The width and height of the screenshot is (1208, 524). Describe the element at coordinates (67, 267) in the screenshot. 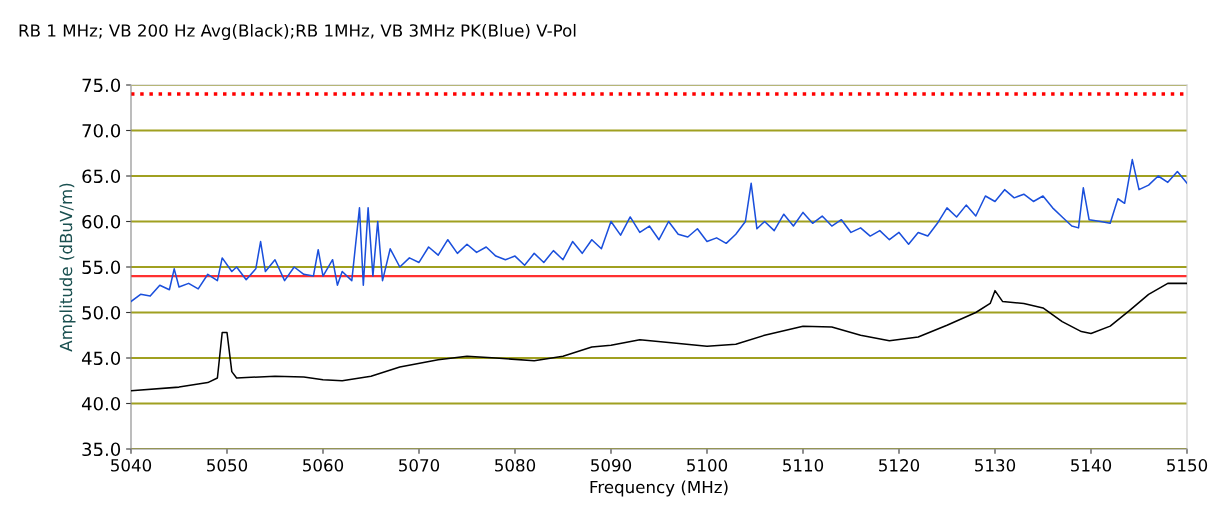

I see `y-axis-title: Amplitude (dBuV/m)` at that location.